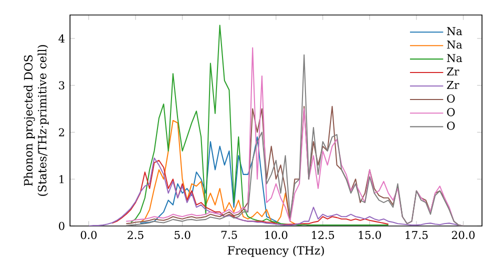 Image resolution: width=500 pixels, height=280 pixels. I want to click on y-axis-title: Phonon projected DOS (States/THz·primitive cell), so click(36, 120).